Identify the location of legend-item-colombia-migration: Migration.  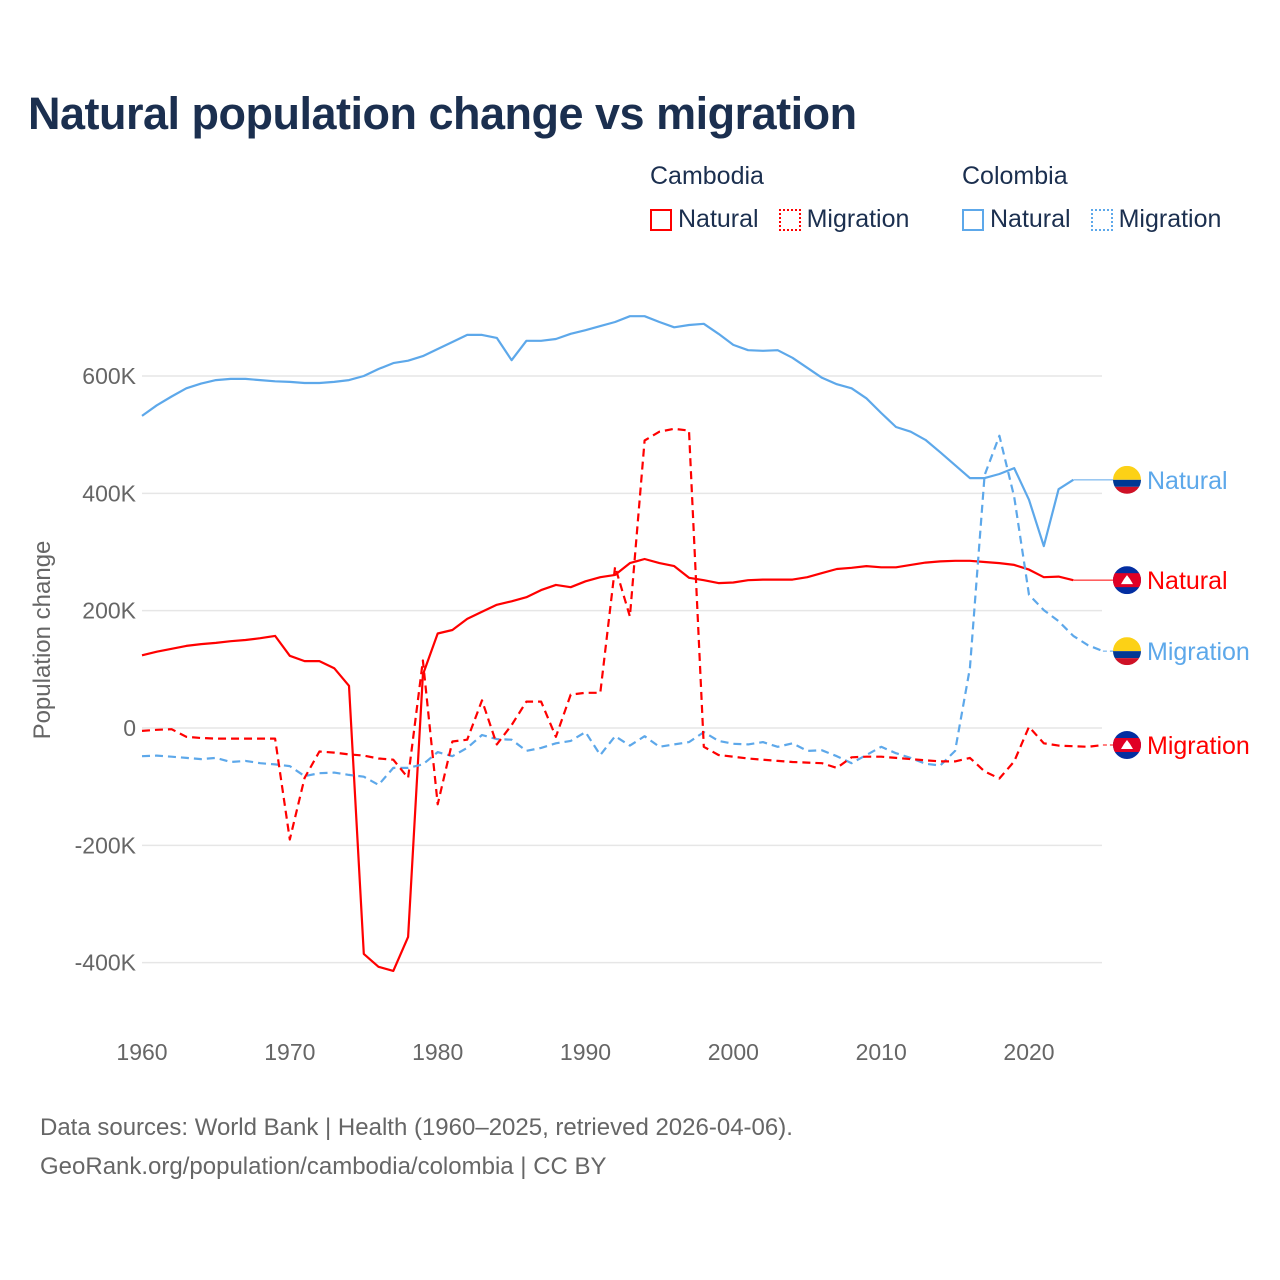
(1156, 219).